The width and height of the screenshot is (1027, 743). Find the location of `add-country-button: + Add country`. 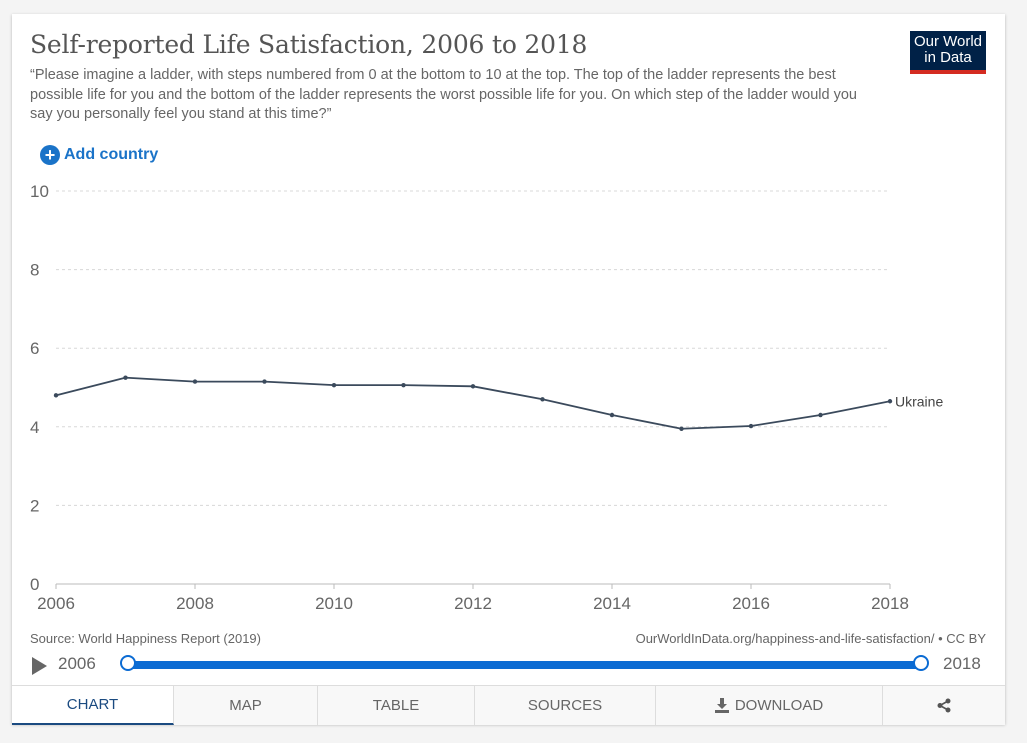

add-country-button: + Add country is located at coordinates (99, 155).